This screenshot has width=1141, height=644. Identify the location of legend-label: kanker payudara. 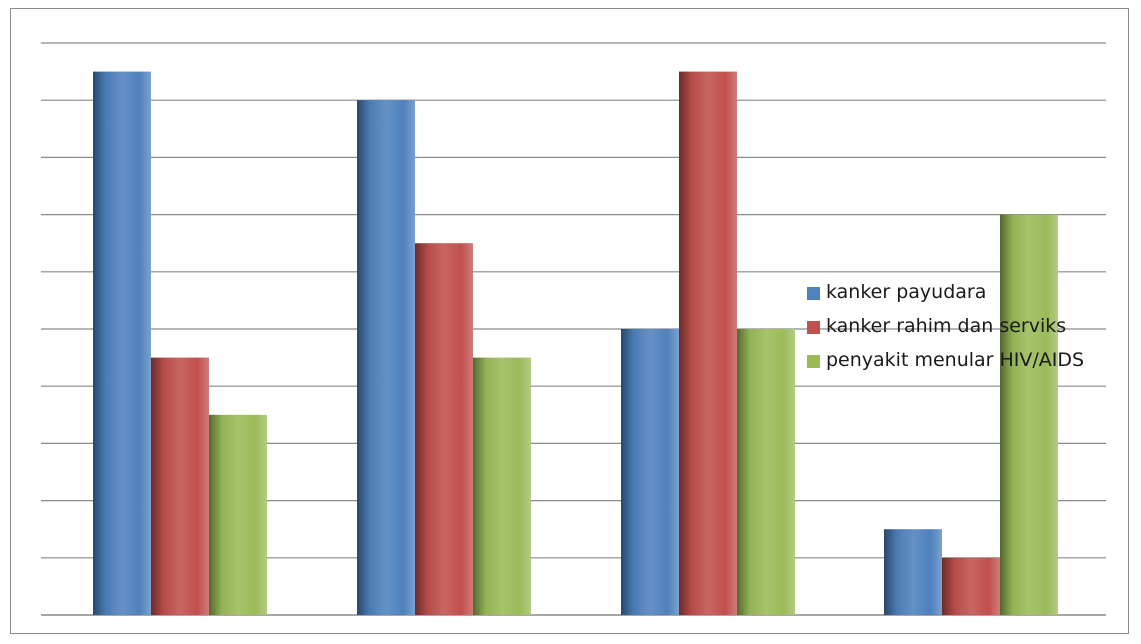
(906, 292).